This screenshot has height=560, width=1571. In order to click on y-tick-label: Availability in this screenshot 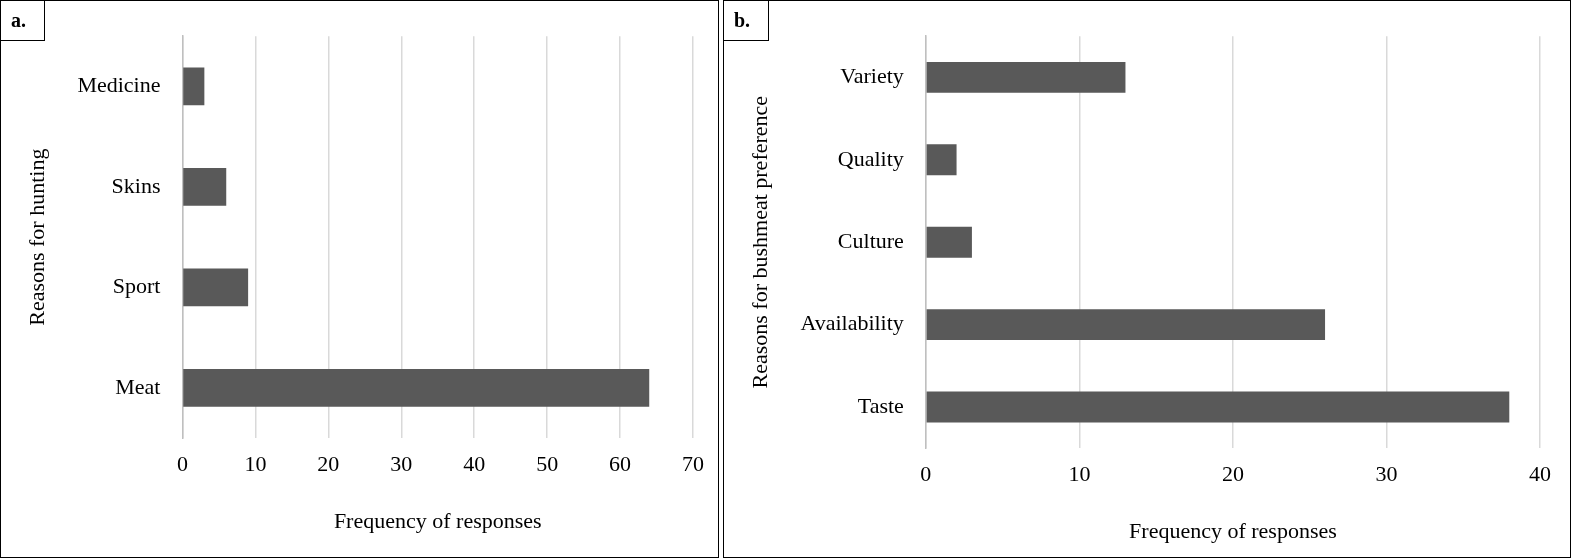, I will do `click(852, 323)`.